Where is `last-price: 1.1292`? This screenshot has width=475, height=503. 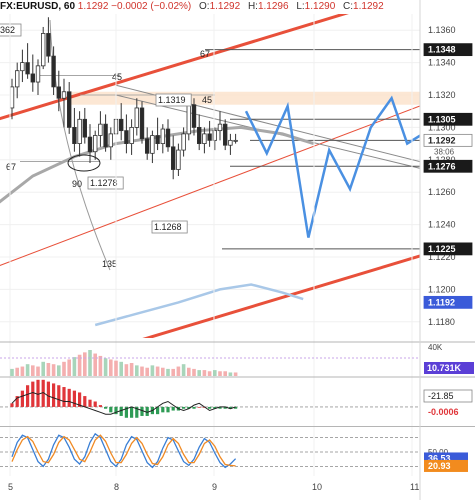 last-price: 1.1292 is located at coordinates (93, 6).